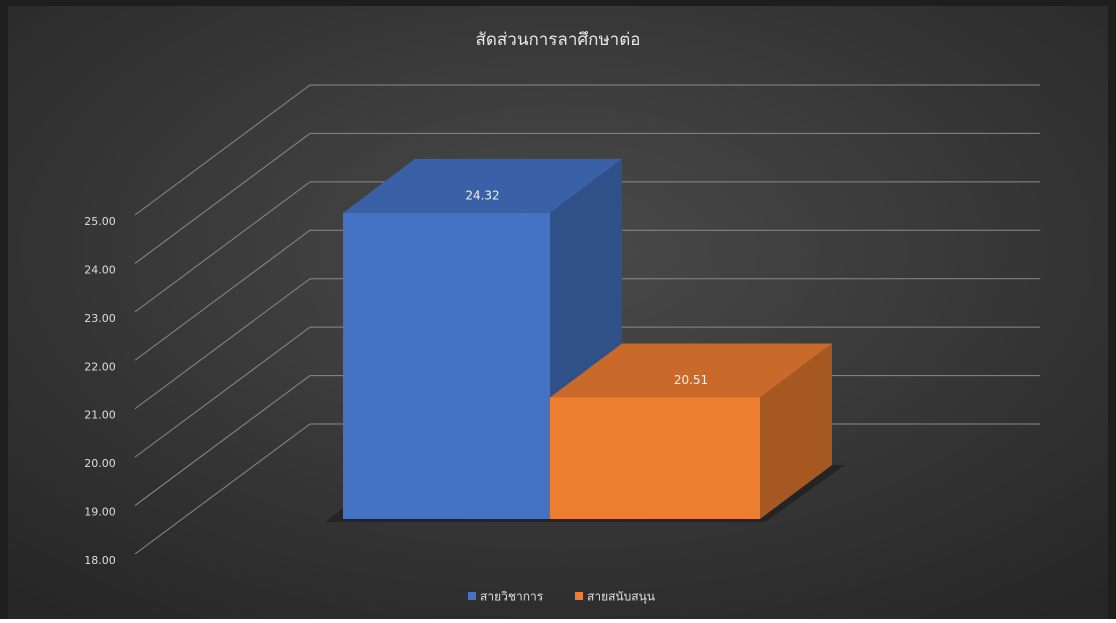 The image size is (1116, 623). I want to click on y-tick-label: 24.00, so click(100, 269).